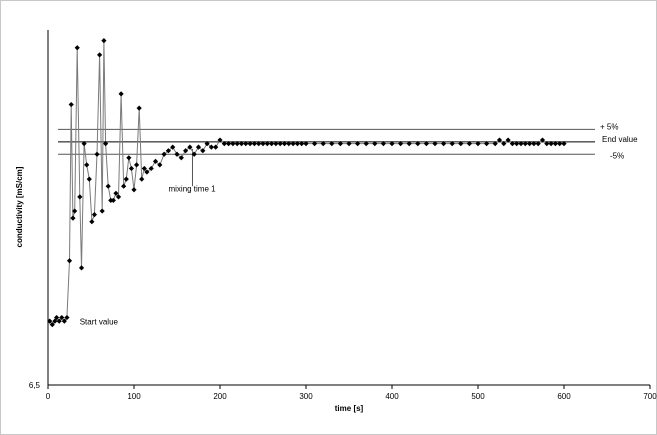 Image resolution: width=657 pixels, height=435 pixels. I want to click on x-tick-label: 600, so click(564, 396).